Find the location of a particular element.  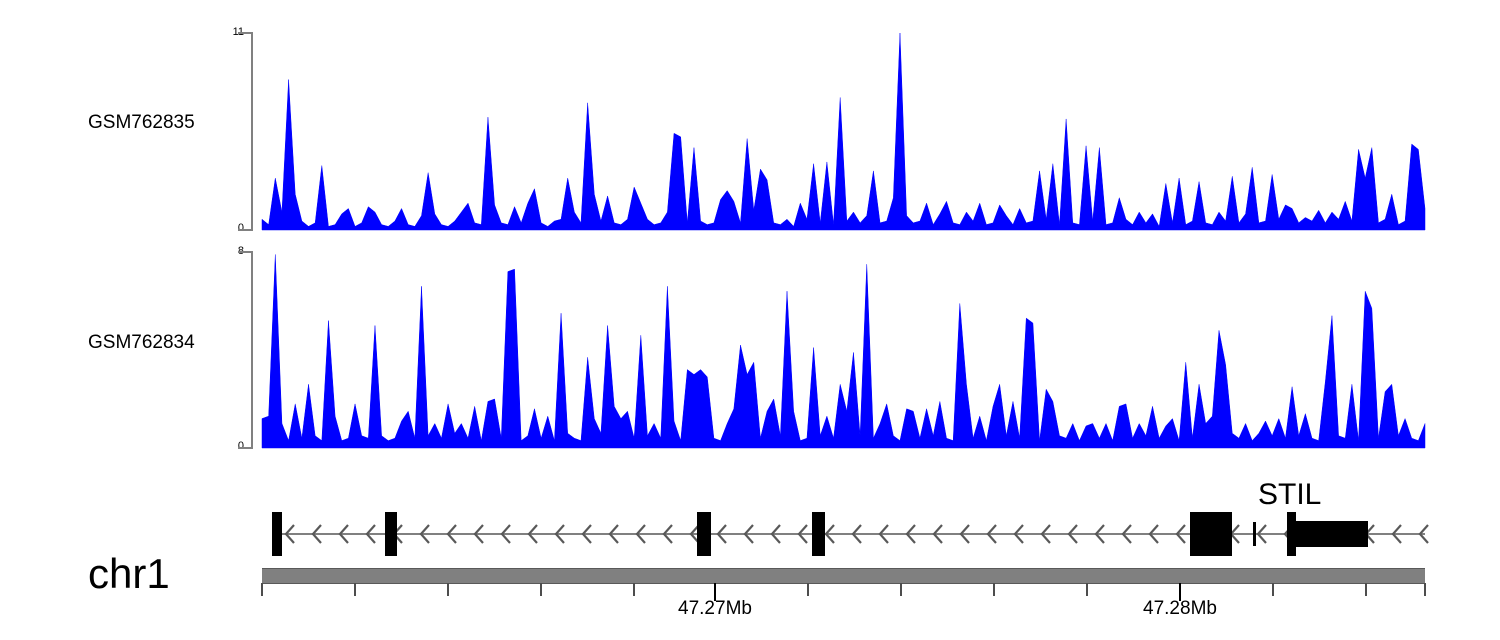

track1-axis-min: 0 is located at coordinates (240, 228).